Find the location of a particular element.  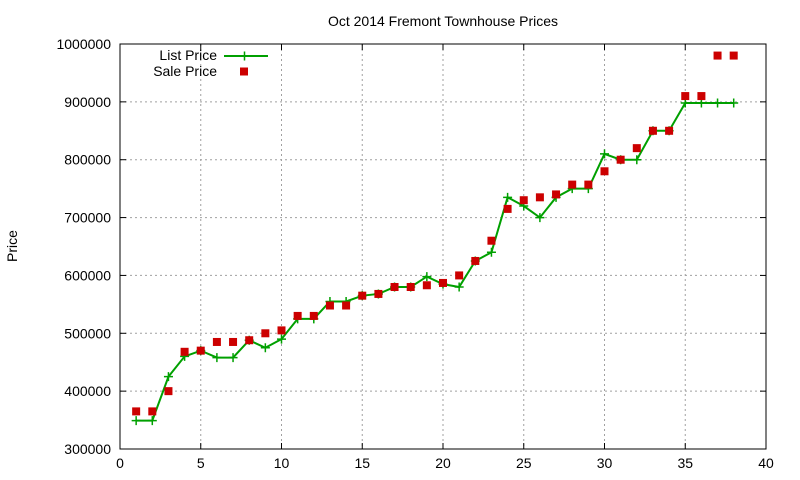

x-tick-label: 20 is located at coordinates (443, 463).